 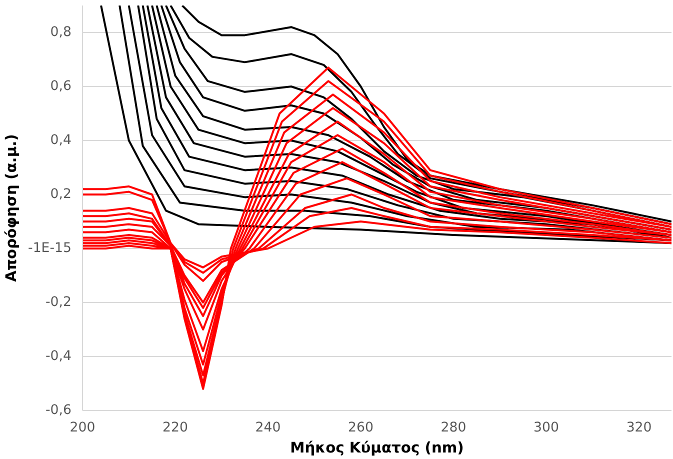 I want to click on y-tick-label: -0,4, so click(x=58, y=356).